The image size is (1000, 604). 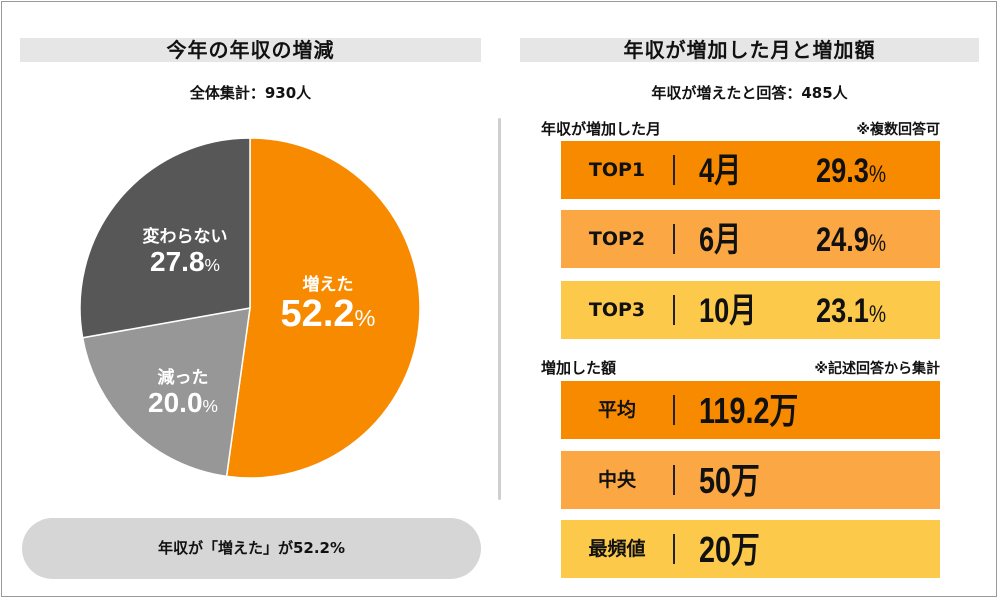 I want to click on left-panel-title: 今年の年収の増減, so click(x=250, y=50).